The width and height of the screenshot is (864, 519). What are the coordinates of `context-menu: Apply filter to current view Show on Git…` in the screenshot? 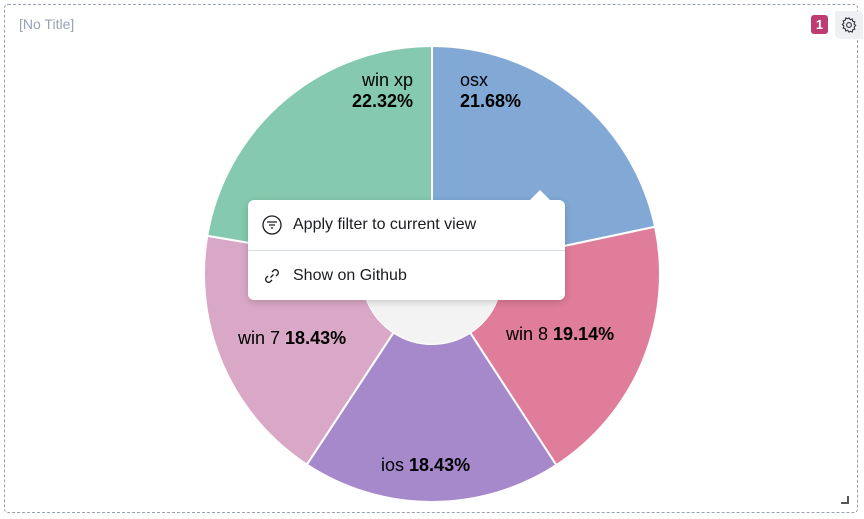 It's located at (406, 245).